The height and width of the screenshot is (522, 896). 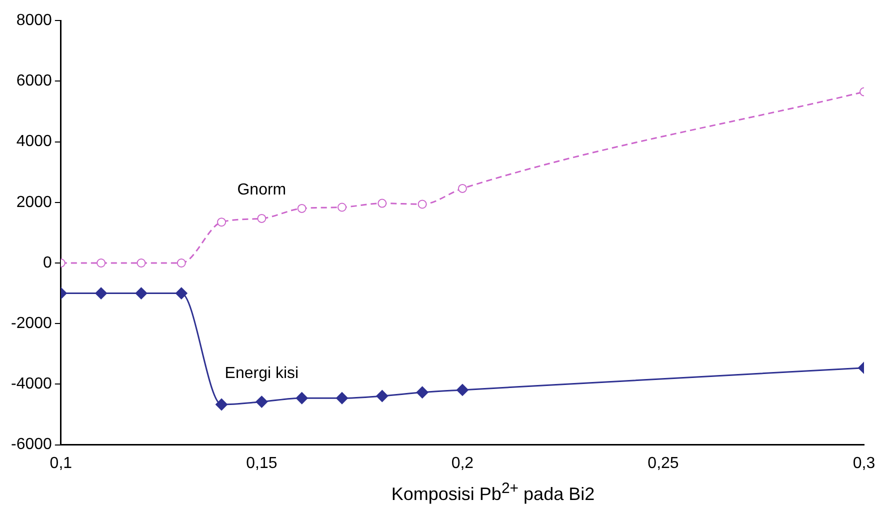 I want to click on x-tick-label: 0,2, so click(x=462, y=463).